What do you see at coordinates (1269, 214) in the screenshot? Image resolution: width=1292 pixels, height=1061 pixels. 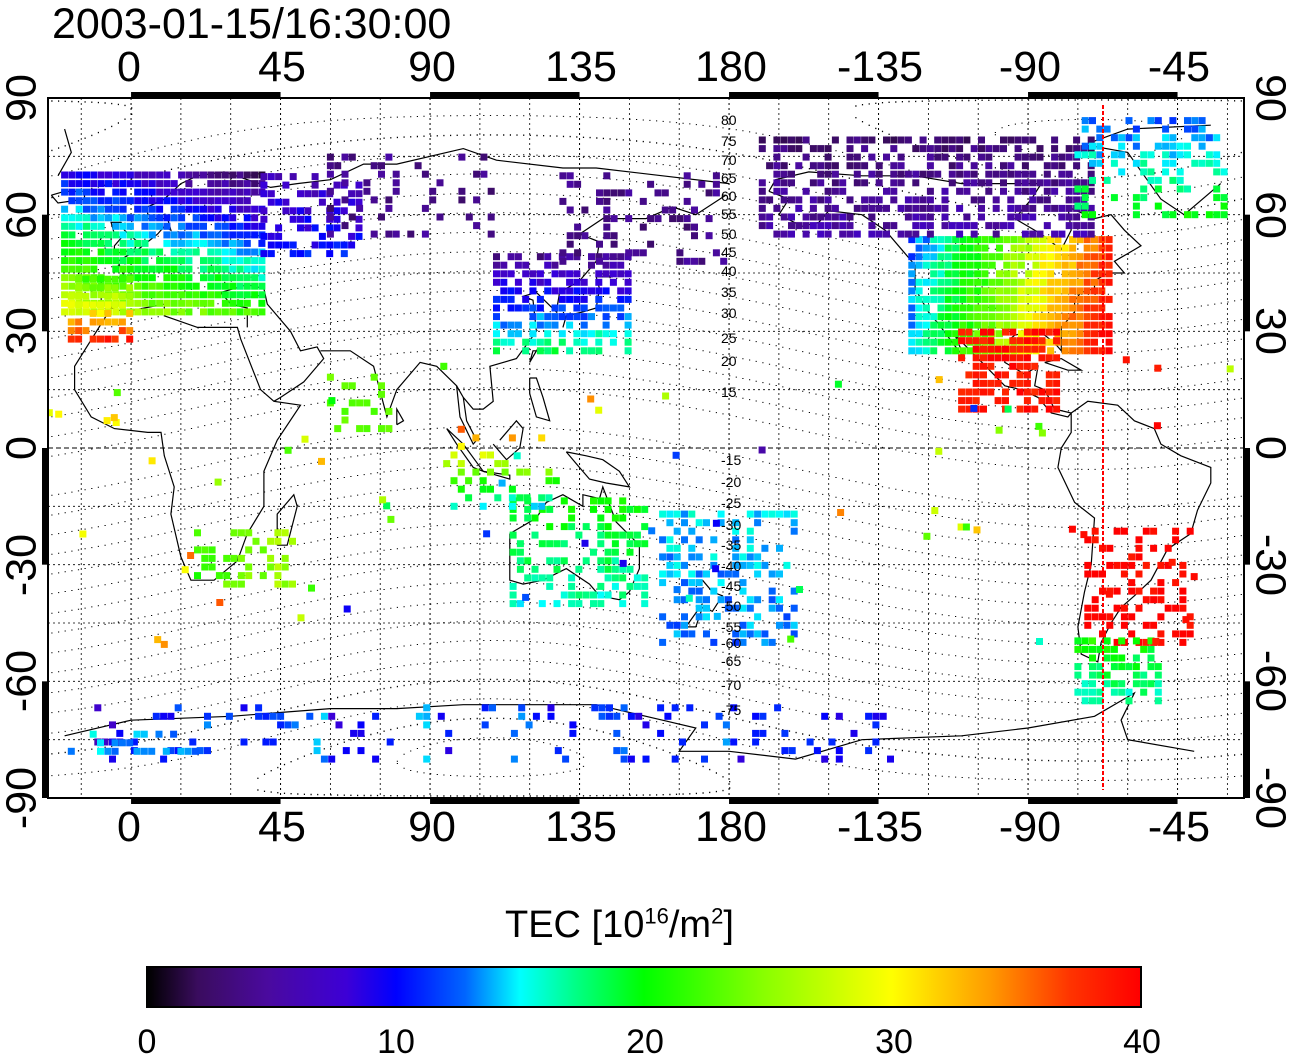 I see `right-lat-label: 60` at bounding box center [1269, 214].